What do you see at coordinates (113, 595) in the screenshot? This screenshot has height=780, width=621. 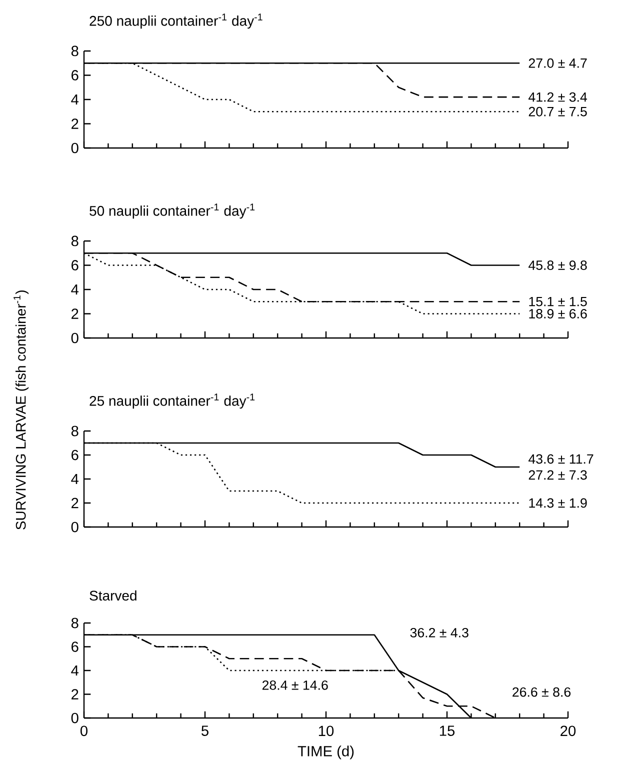 I see `chart-title: Starved` at bounding box center [113, 595].